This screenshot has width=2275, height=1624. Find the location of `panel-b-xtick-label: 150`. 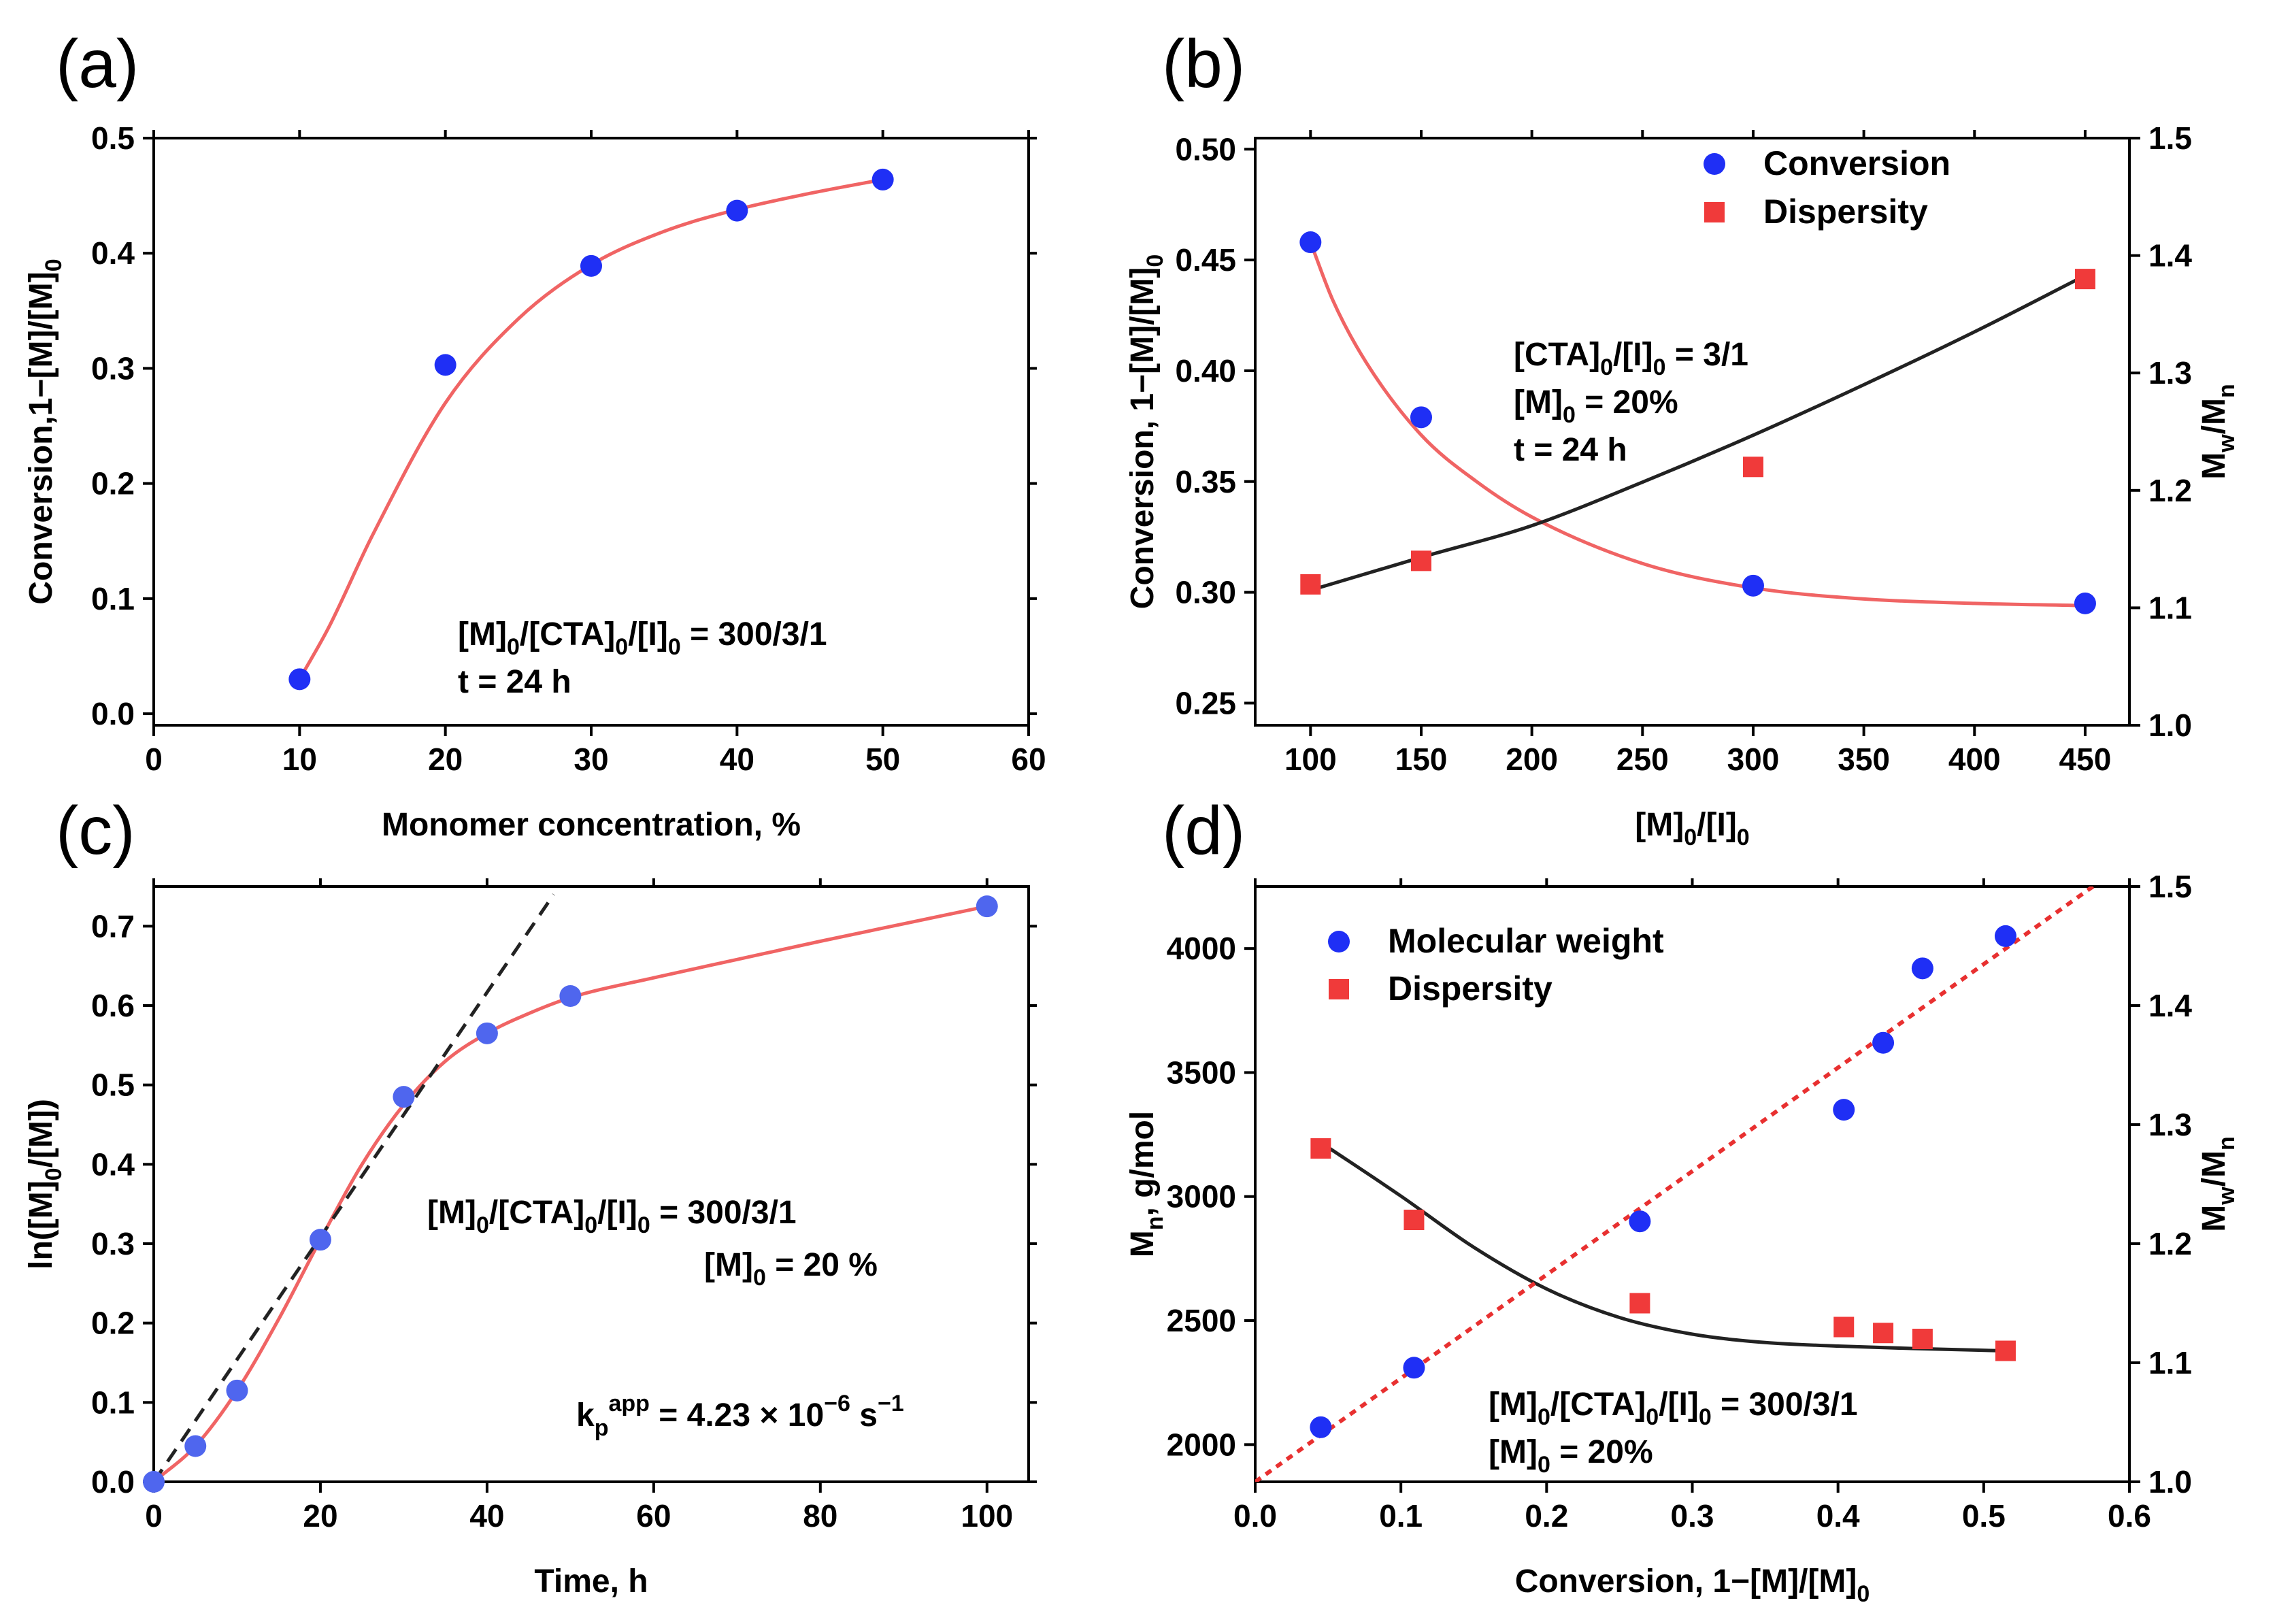

panel-b-xtick-label: 150 is located at coordinates (1421, 759).